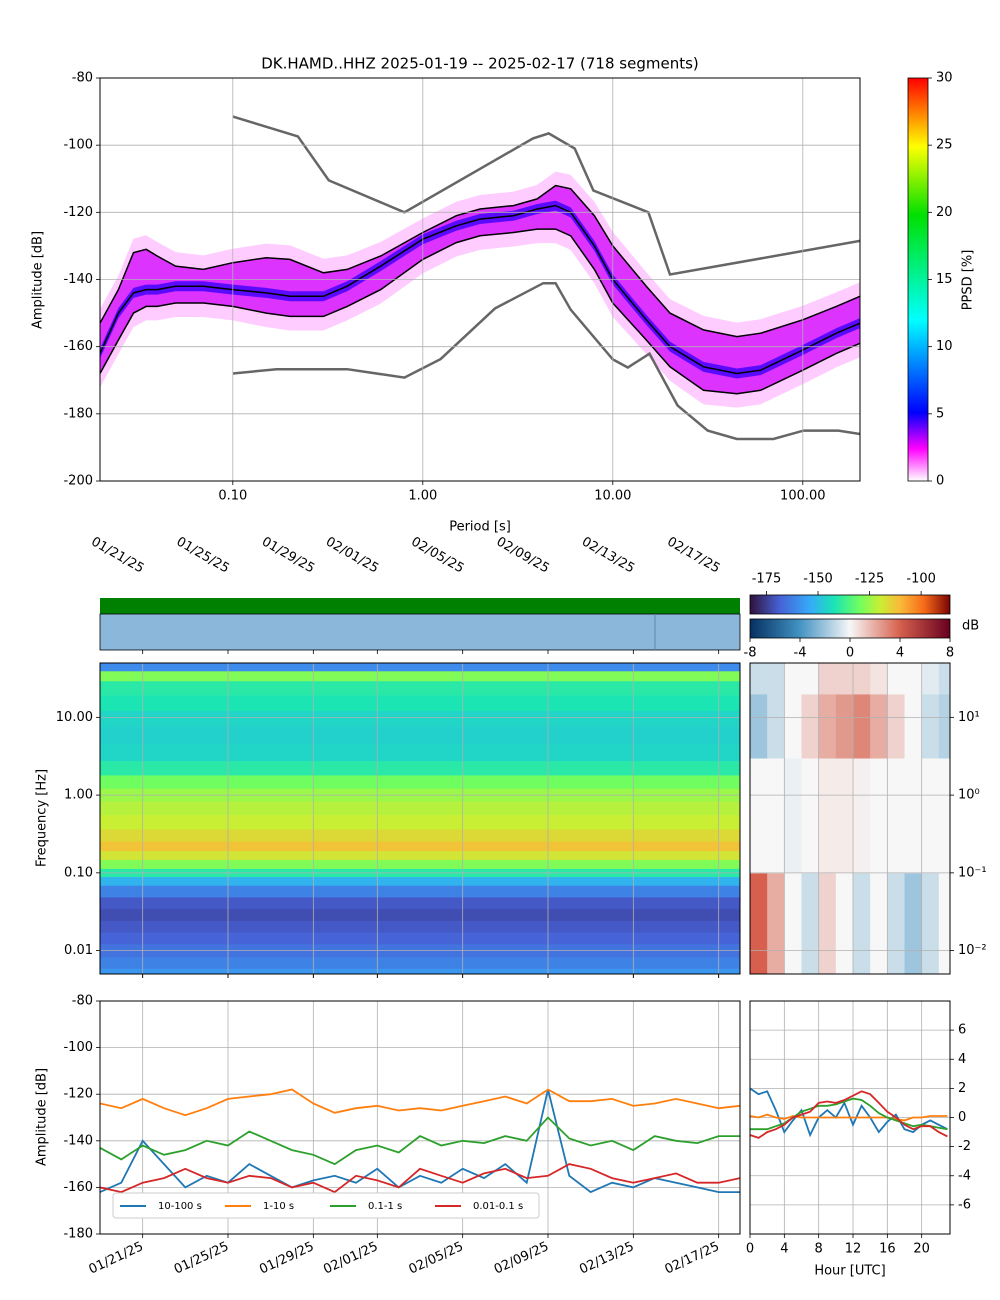  I want to click on y-tick-label: 2, so click(962, 1088).